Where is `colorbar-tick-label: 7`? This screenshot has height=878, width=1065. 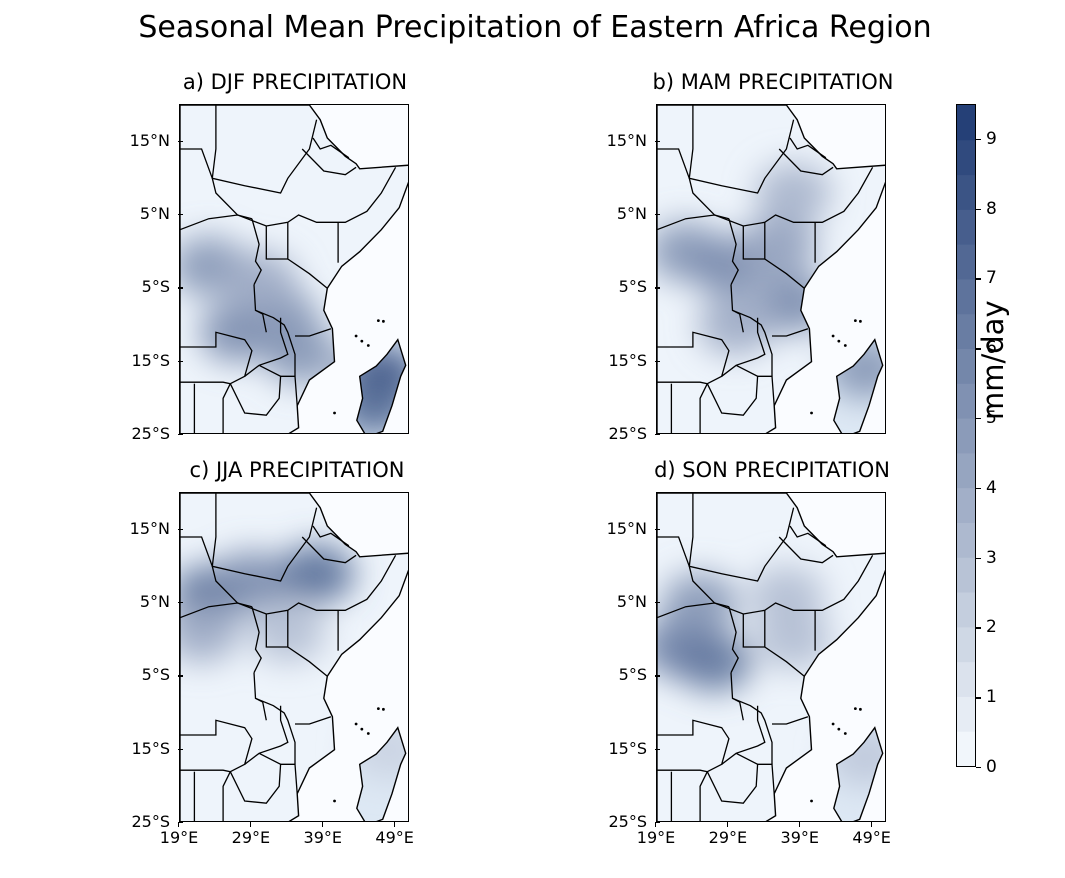
colorbar-tick-label: 7 is located at coordinates (996, 278).